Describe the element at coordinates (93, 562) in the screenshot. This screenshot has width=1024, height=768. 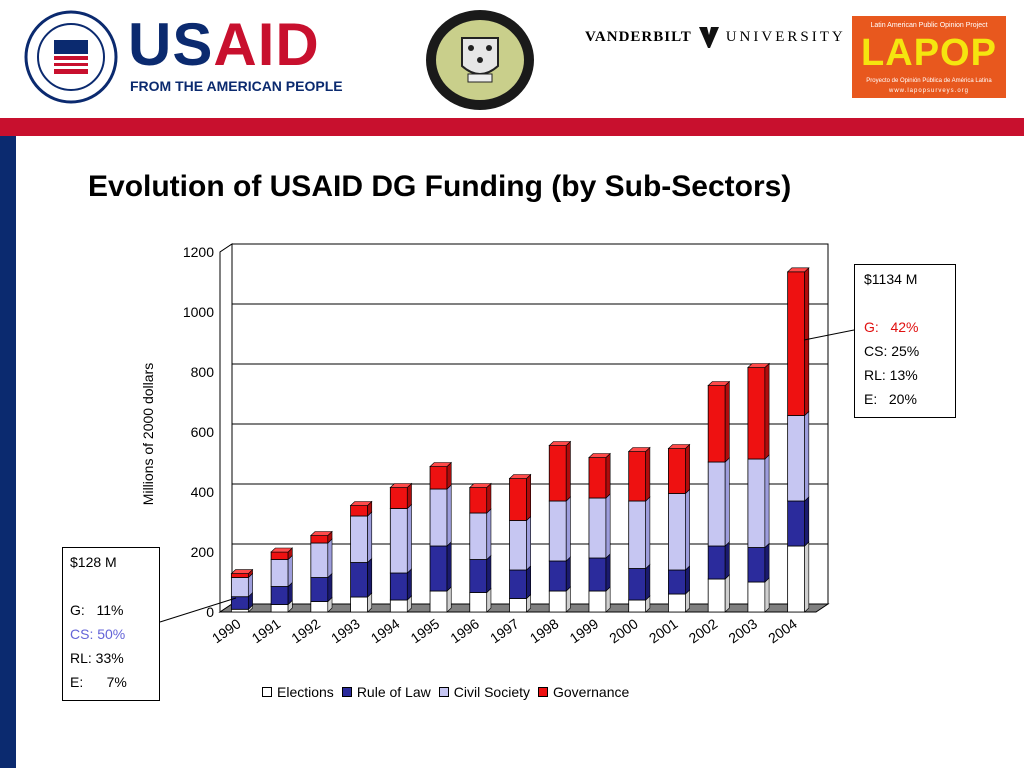
I see `callout-total: $128 M` at that location.